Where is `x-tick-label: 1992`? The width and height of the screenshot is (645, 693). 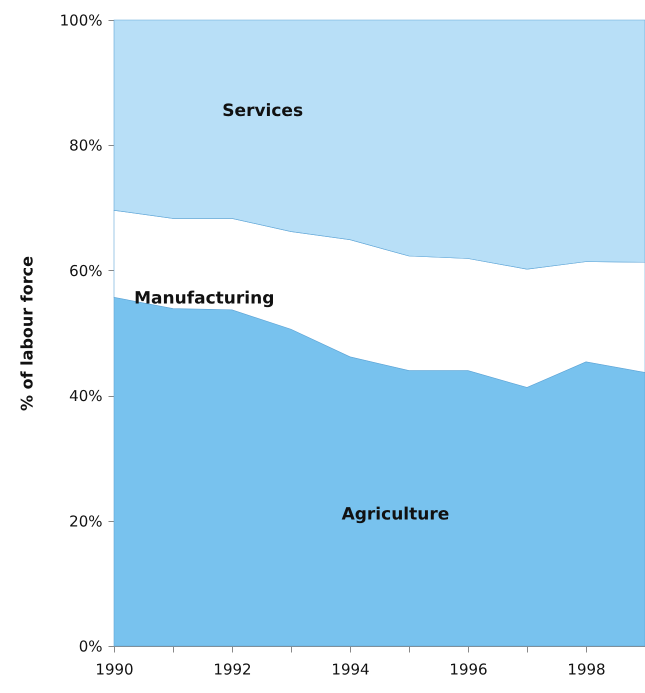 x-tick-label: 1992 is located at coordinates (232, 669).